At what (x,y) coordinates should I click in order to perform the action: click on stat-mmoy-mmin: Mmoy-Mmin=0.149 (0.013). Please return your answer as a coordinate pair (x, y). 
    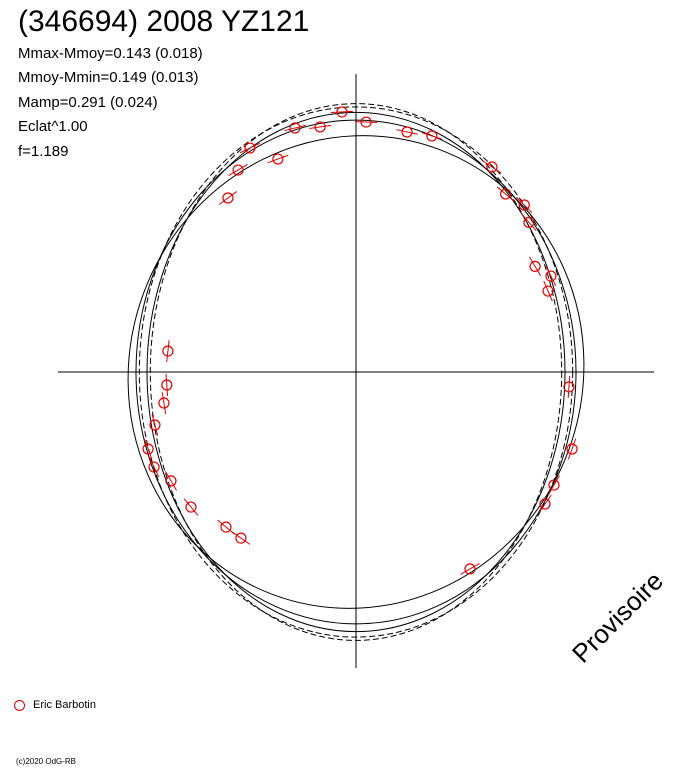
    Looking at the image, I should click on (108, 77).